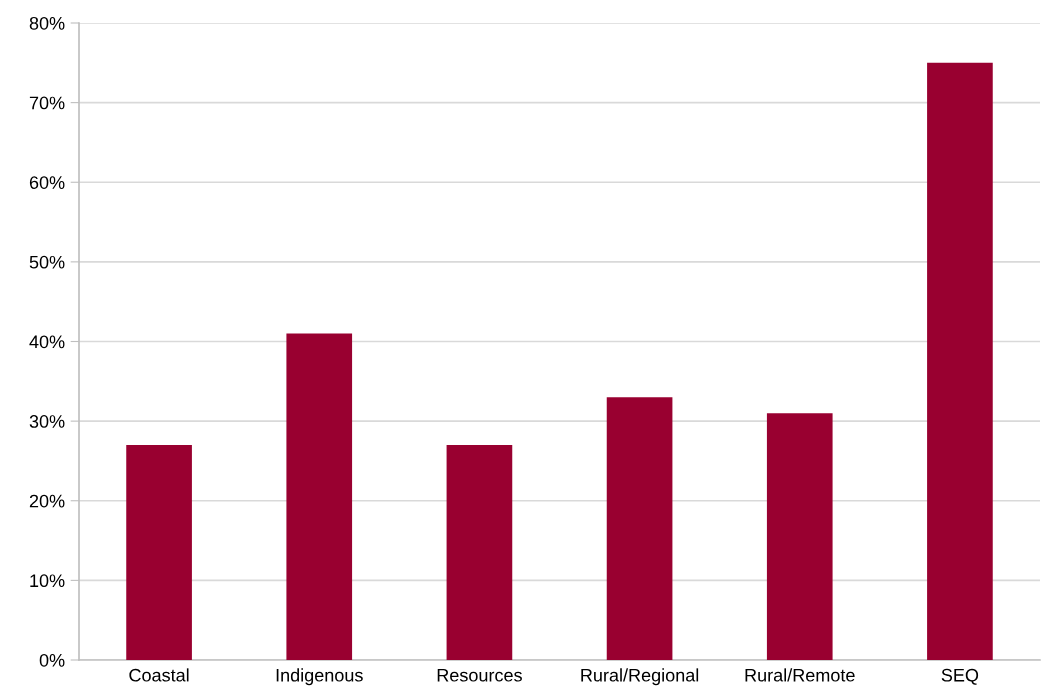 The image size is (1043, 699). Describe the element at coordinates (960, 676) in the screenshot. I see `x-tick-label: SEQ` at that location.